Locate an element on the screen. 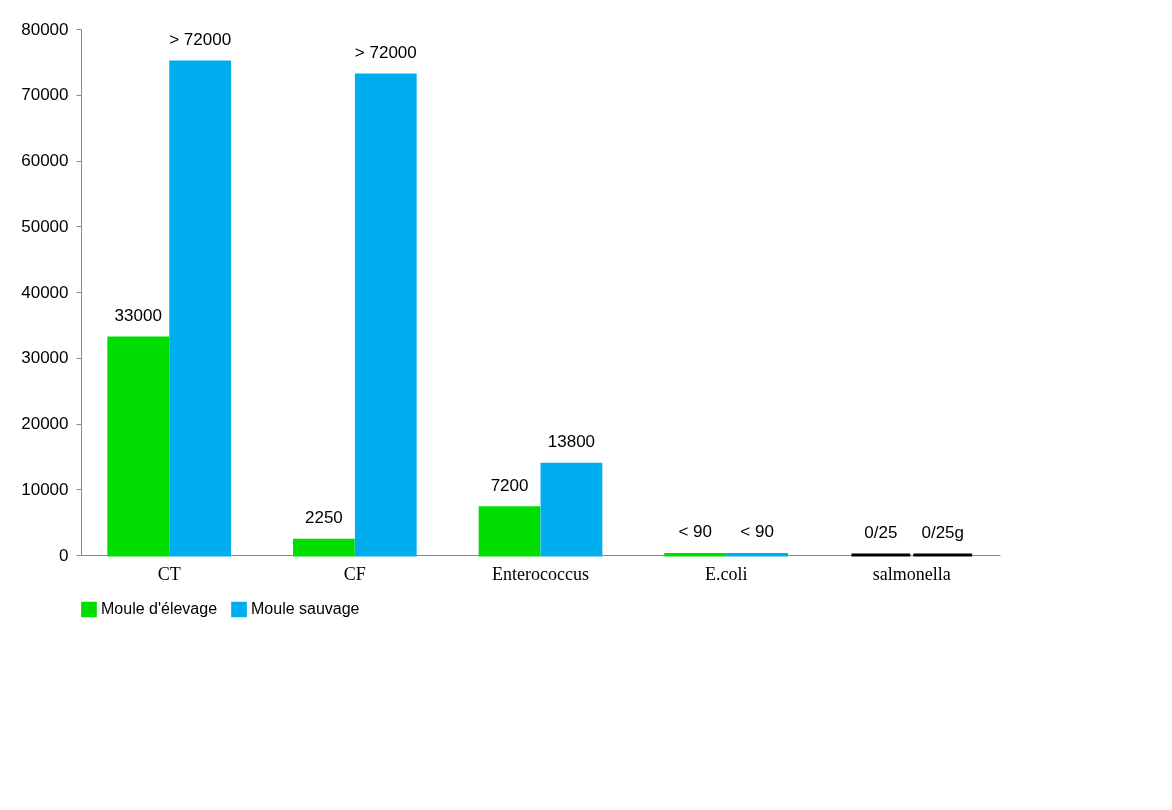 The height and width of the screenshot is (810, 1172). x-tick-label: CT is located at coordinates (169, 573).